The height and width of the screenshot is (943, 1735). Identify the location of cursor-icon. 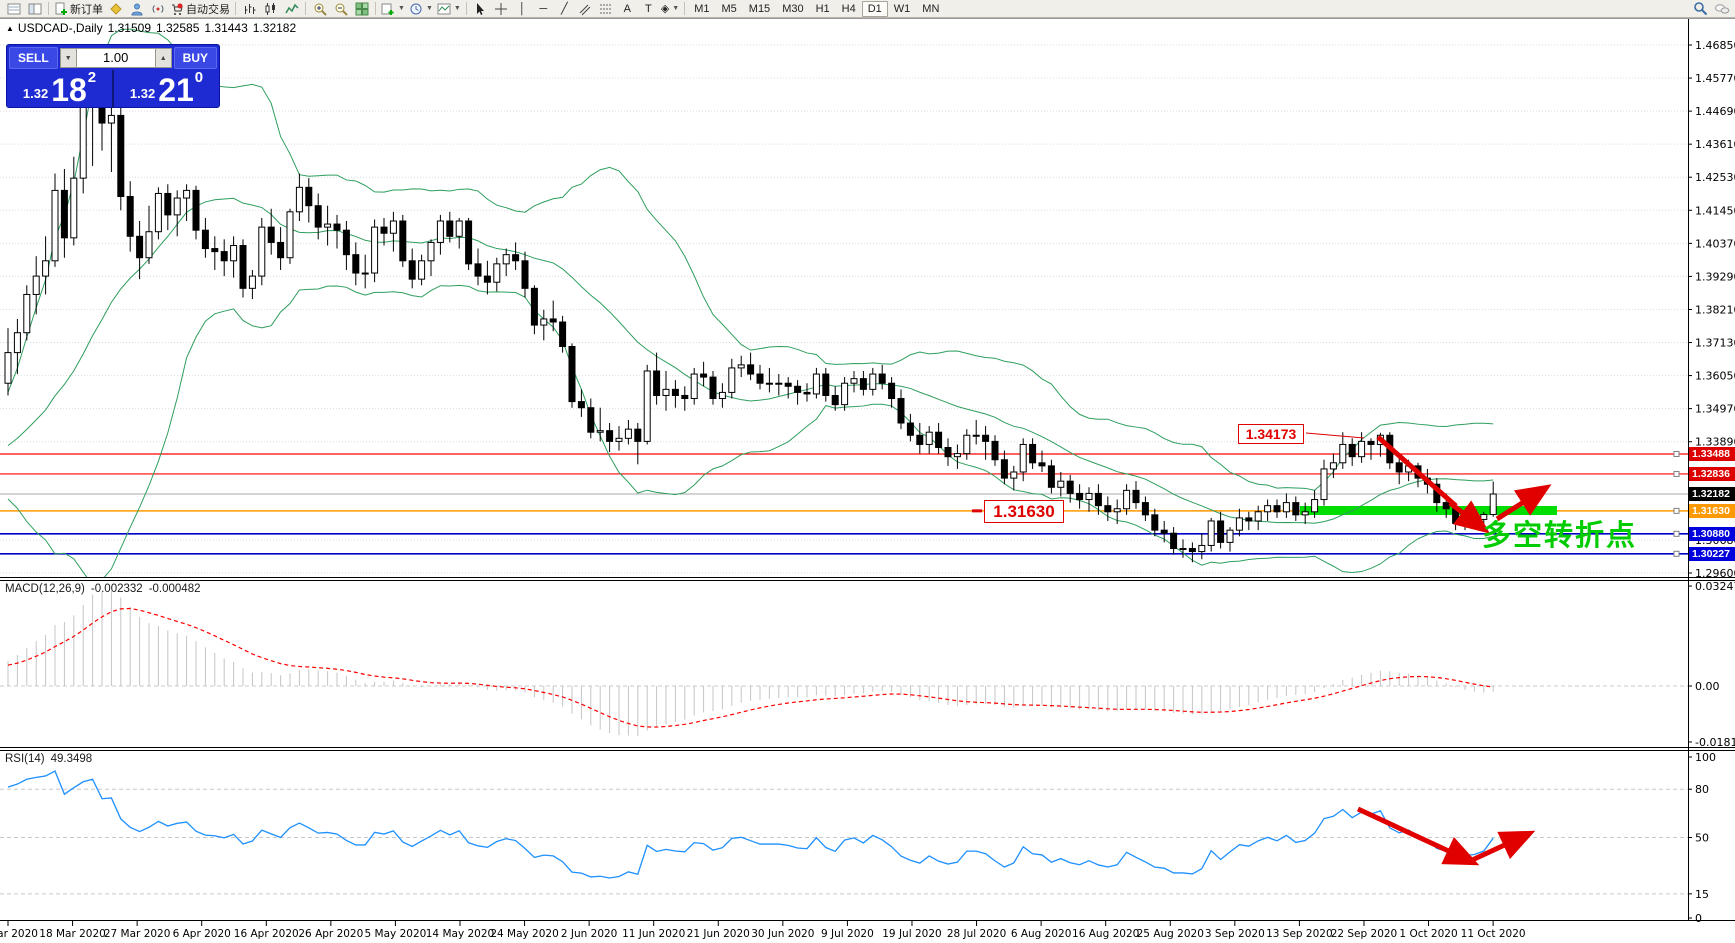
(480, 9).